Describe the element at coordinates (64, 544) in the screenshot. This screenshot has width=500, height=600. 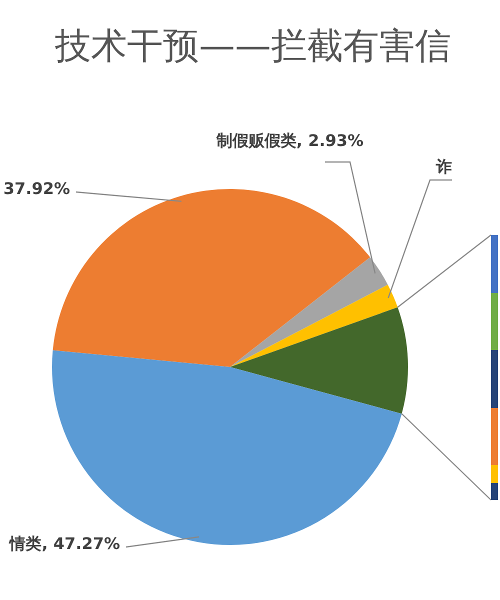
I see `slice-label: 情类, 47.27%` at that location.